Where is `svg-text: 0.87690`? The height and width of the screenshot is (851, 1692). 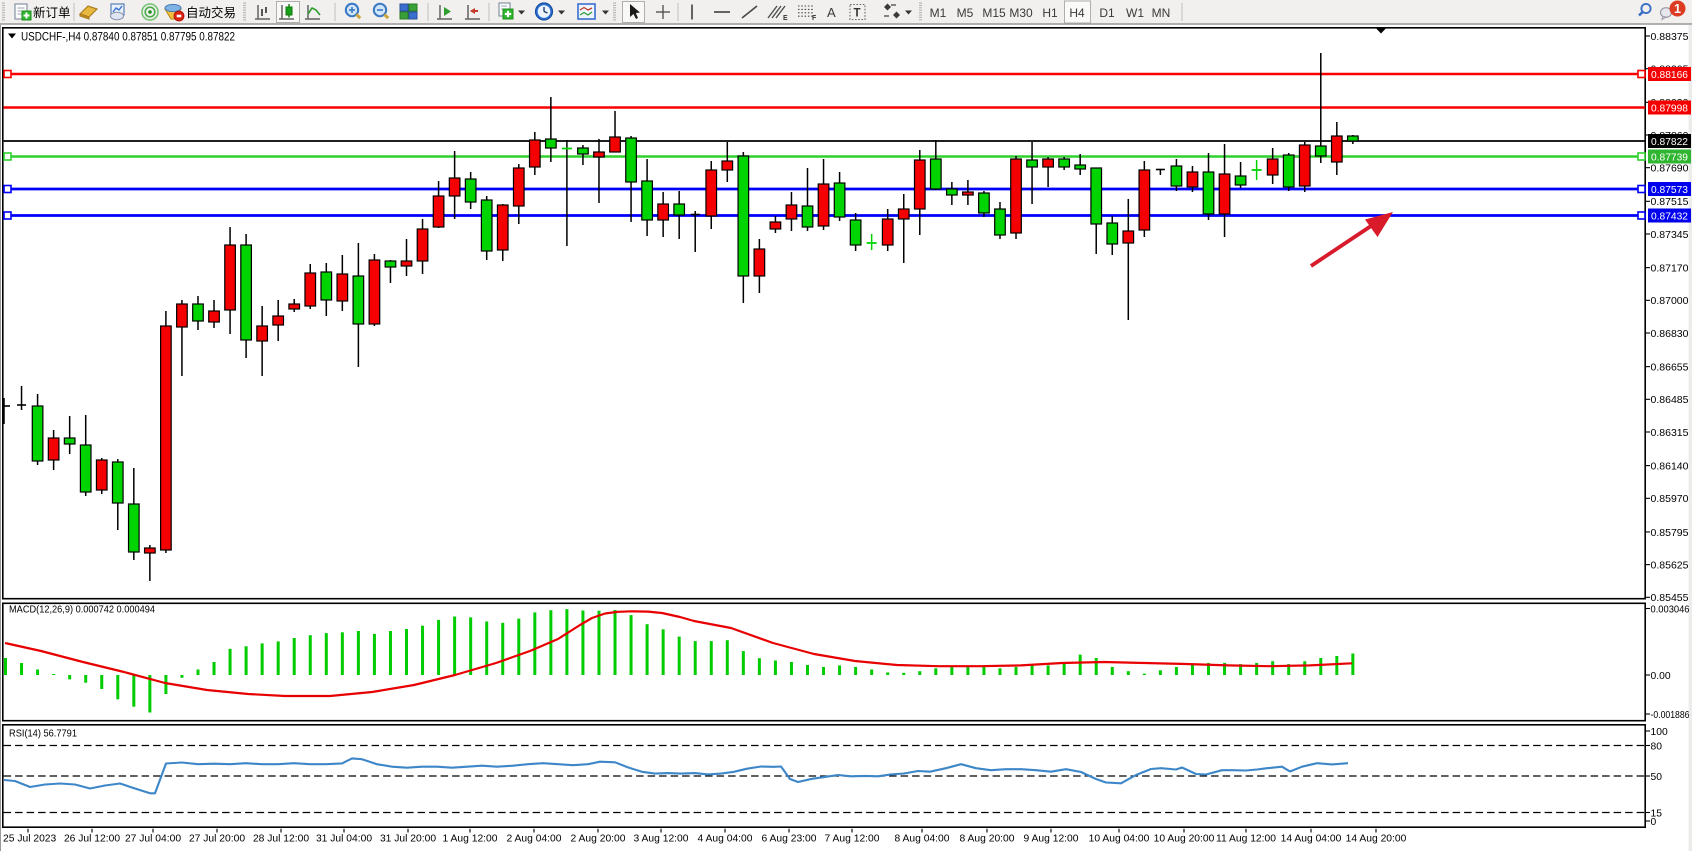
svg-text: 0.87690 is located at coordinates (1670, 168).